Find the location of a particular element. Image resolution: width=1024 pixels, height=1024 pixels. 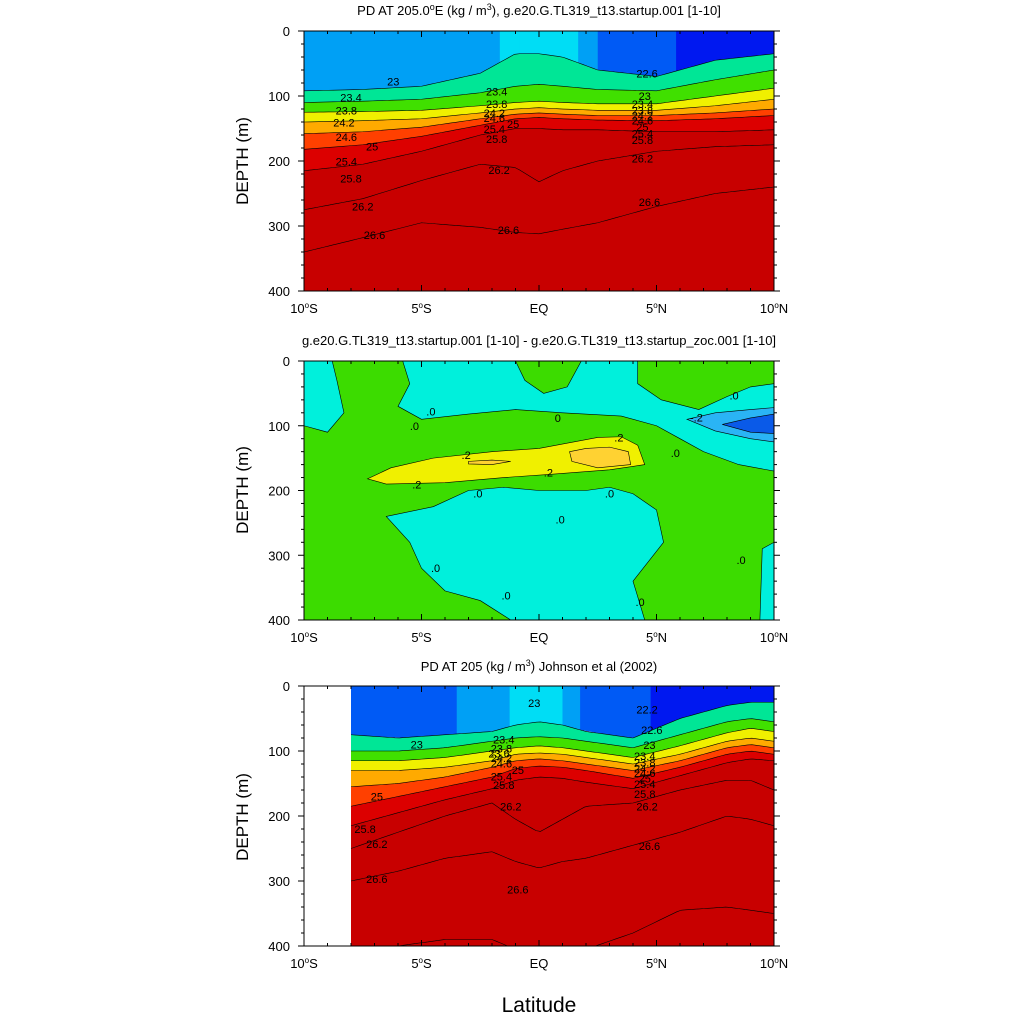

x-tick-label: 5oS is located at coordinates (421, 963).